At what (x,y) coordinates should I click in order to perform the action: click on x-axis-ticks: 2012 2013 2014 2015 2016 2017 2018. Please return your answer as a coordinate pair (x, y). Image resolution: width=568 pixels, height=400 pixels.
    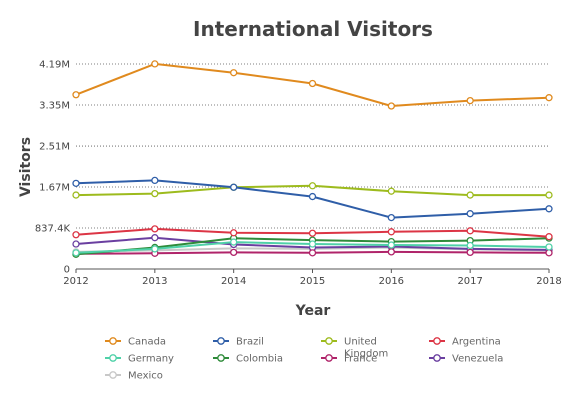
    Looking at the image, I should click on (312, 278).